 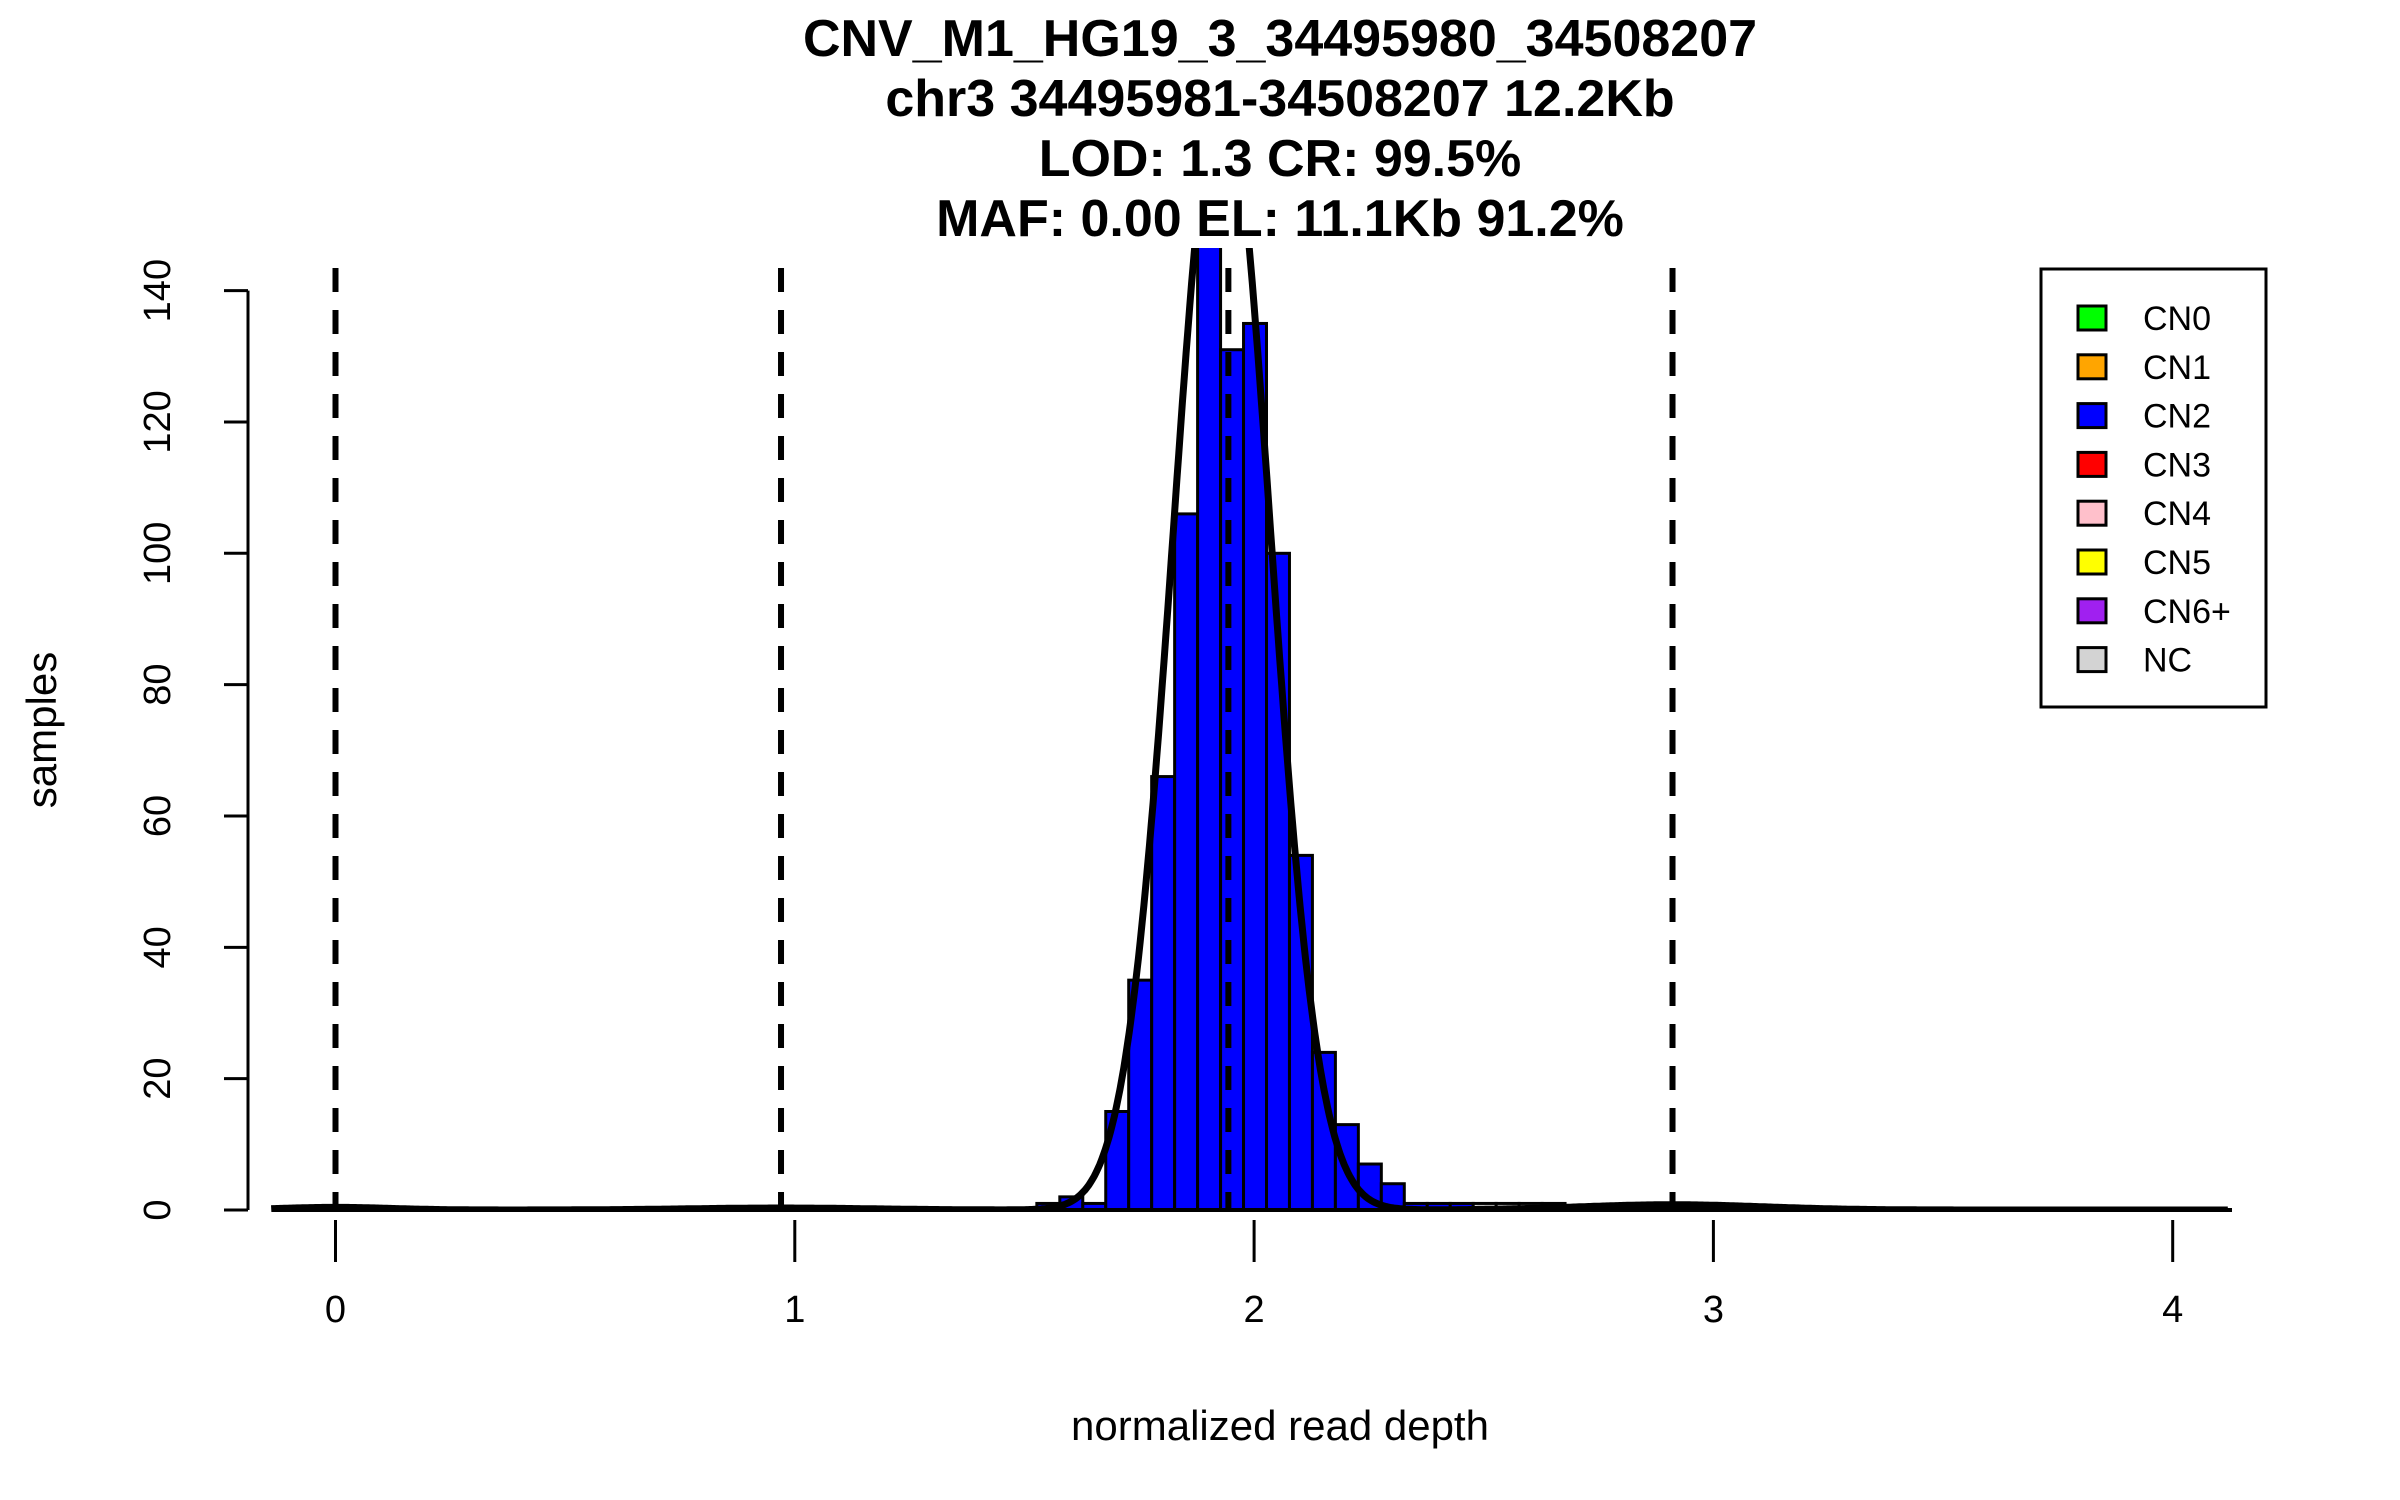 What do you see at coordinates (193, 740) in the screenshot?
I see `y-axis: 0 20 40 60 80 100 120 140` at bounding box center [193, 740].